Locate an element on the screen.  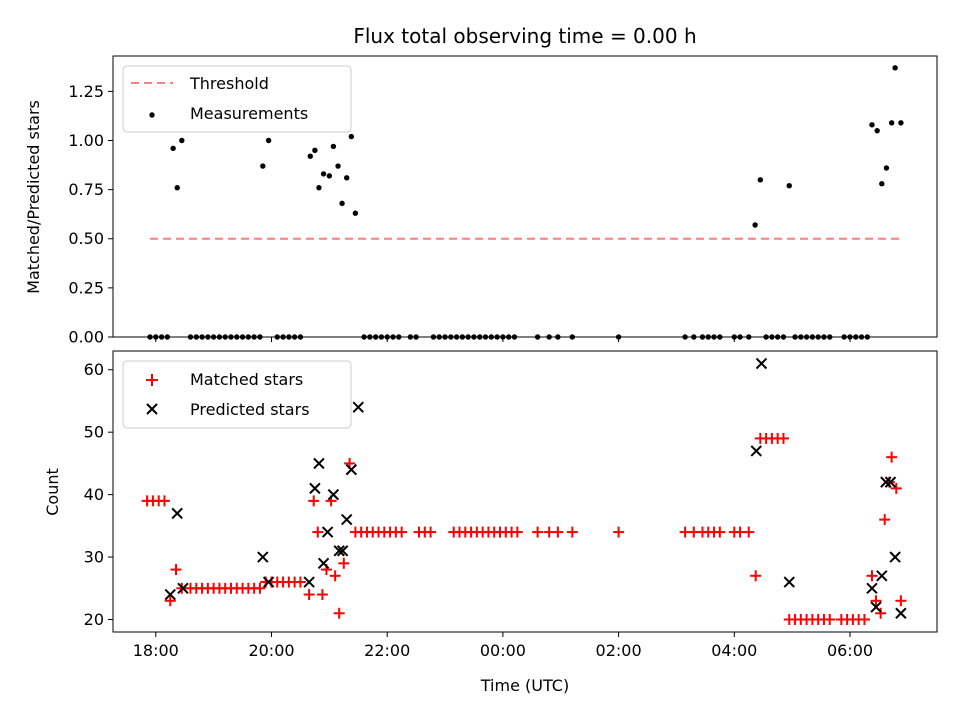
count-x-tick-label: 04:00 is located at coordinates (734, 650).